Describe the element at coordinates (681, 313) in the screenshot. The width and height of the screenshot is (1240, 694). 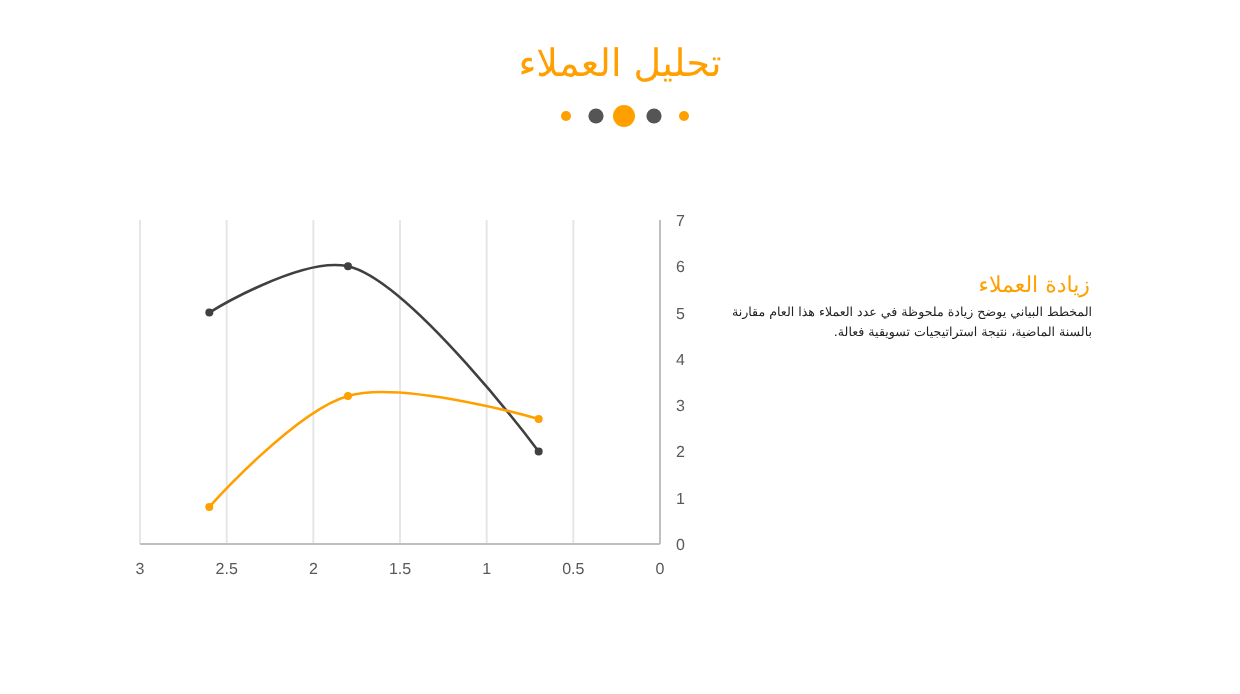
I see `y-tick-label: 5` at that location.